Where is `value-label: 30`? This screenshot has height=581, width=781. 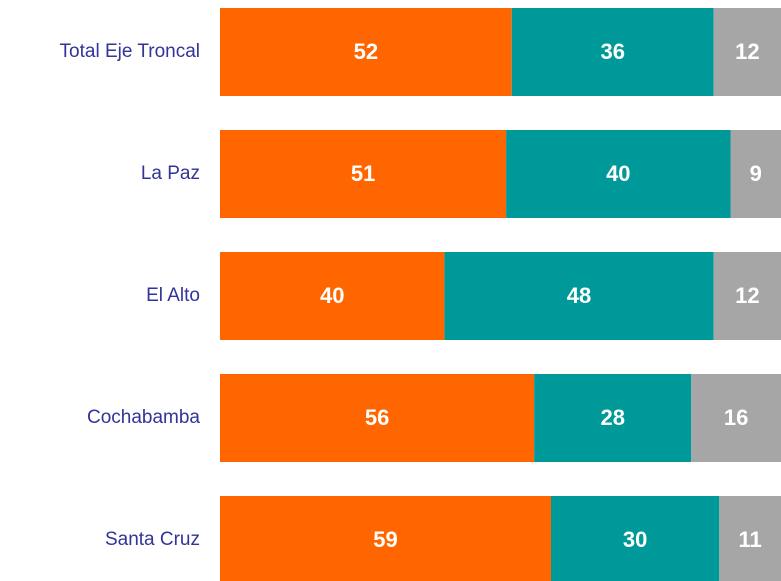
value-label: 30 is located at coordinates (635, 539).